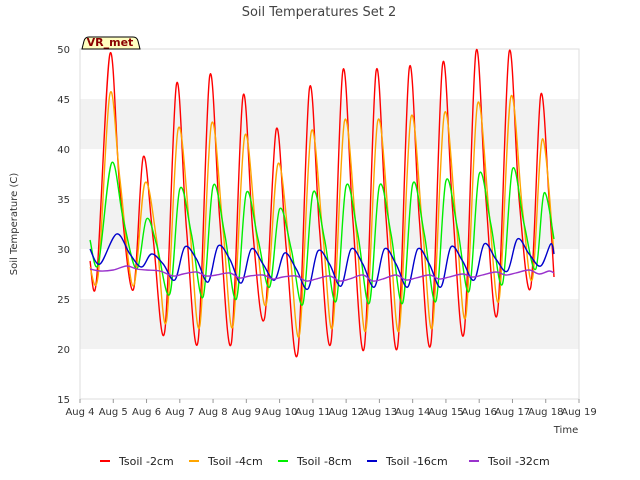 The height and width of the screenshot is (480, 640). I want to click on x-tick-label: Aug 4, so click(79, 412).